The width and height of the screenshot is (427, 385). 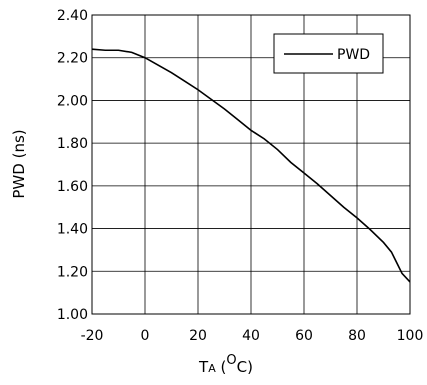 I want to click on x-axis-label-subscript: A, so click(x=212, y=368).